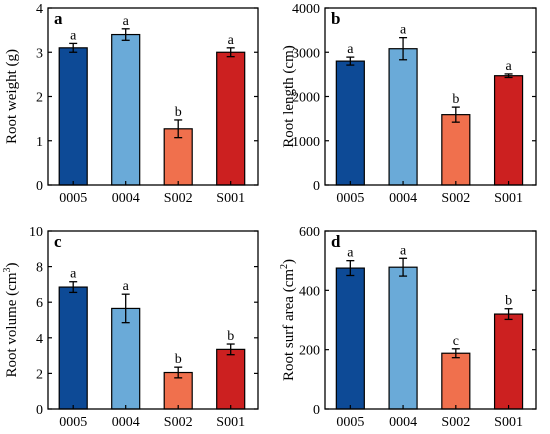 The width and height of the screenshot is (550, 434). What do you see at coordinates (335, 18) in the screenshot?
I see `panel-letter: b` at bounding box center [335, 18].